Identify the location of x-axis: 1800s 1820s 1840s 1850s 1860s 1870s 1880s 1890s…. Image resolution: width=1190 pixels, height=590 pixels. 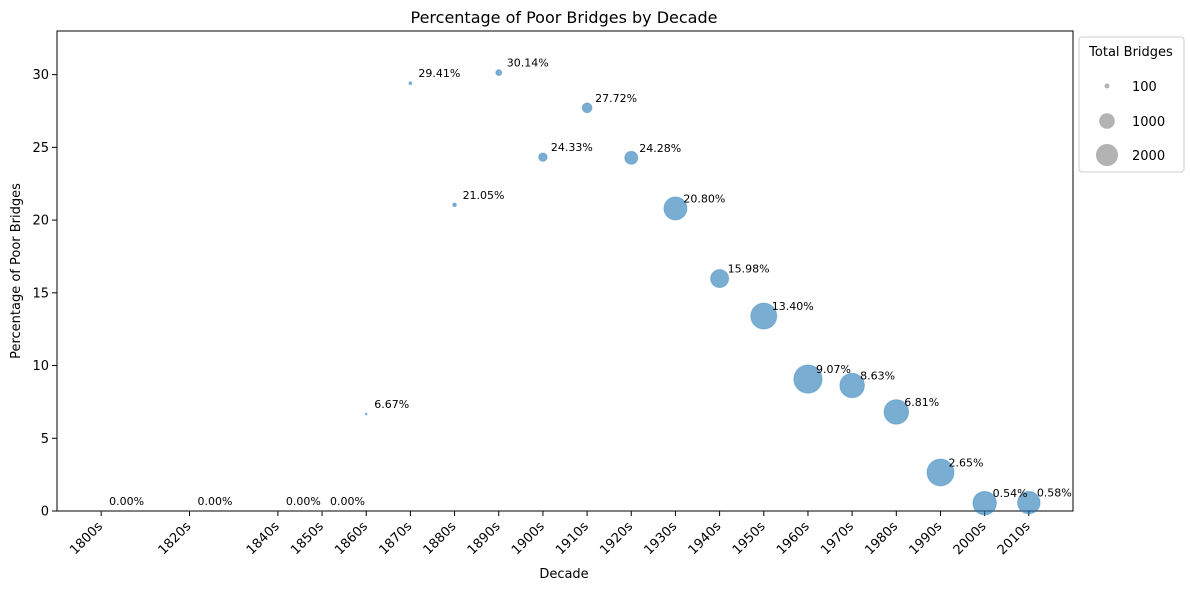
(550, 534).